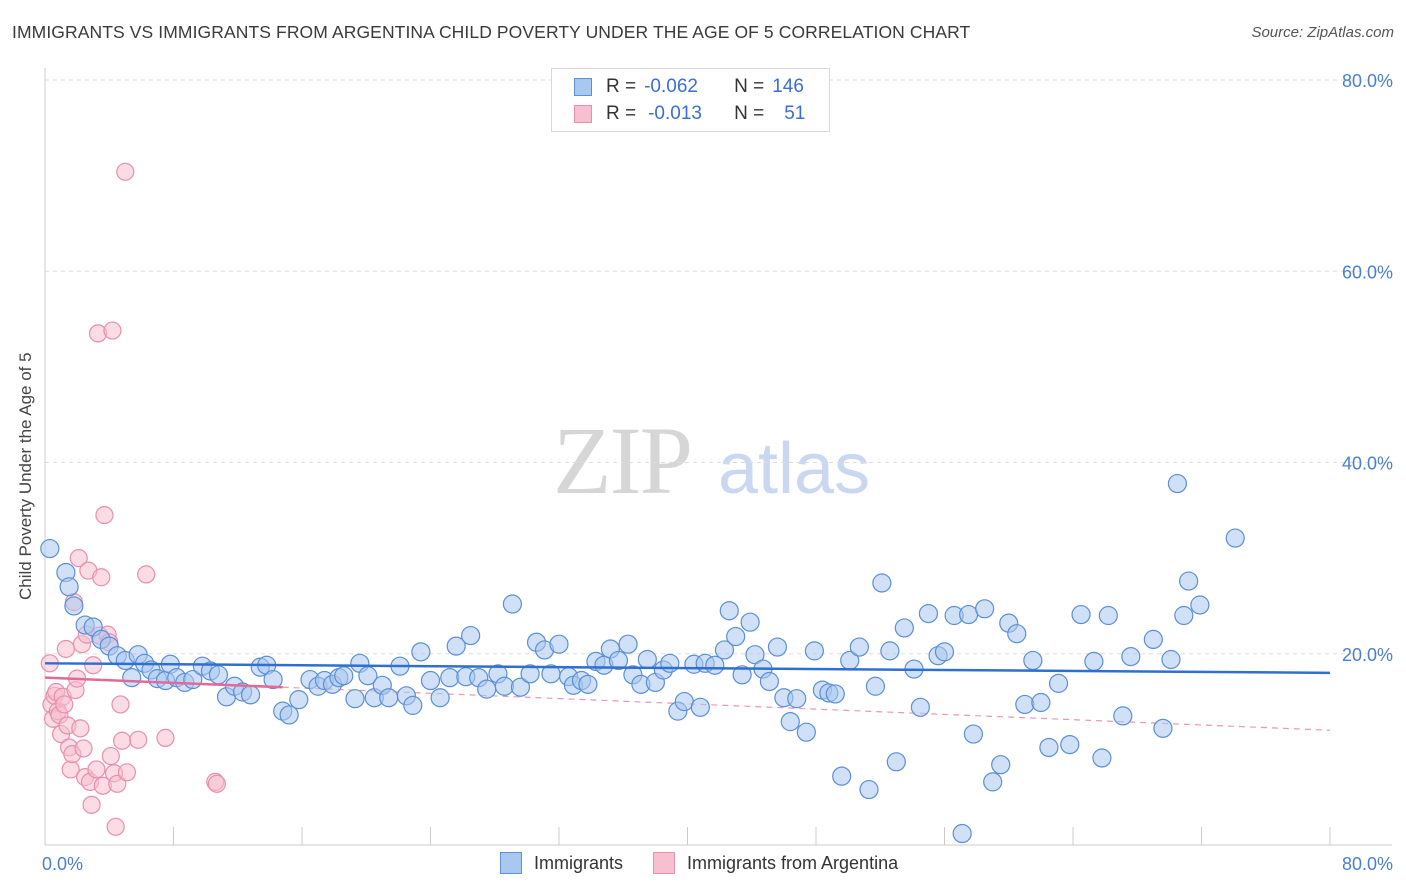 This screenshot has height=892, width=1406. I want to click on x-tick-label-min: 0.0%, so click(62, 864).